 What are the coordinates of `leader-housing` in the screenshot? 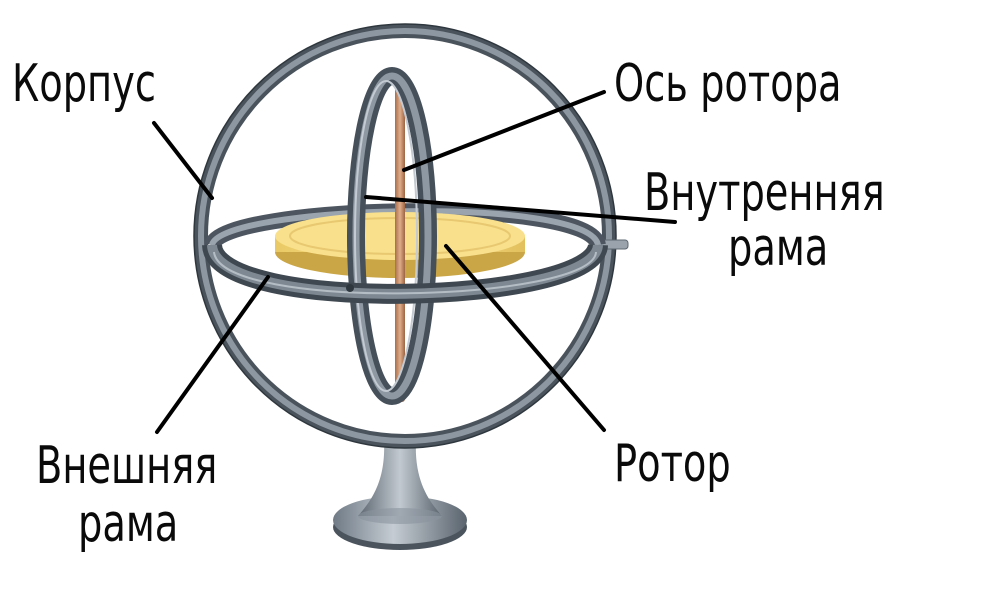 It's located at (183, 160).